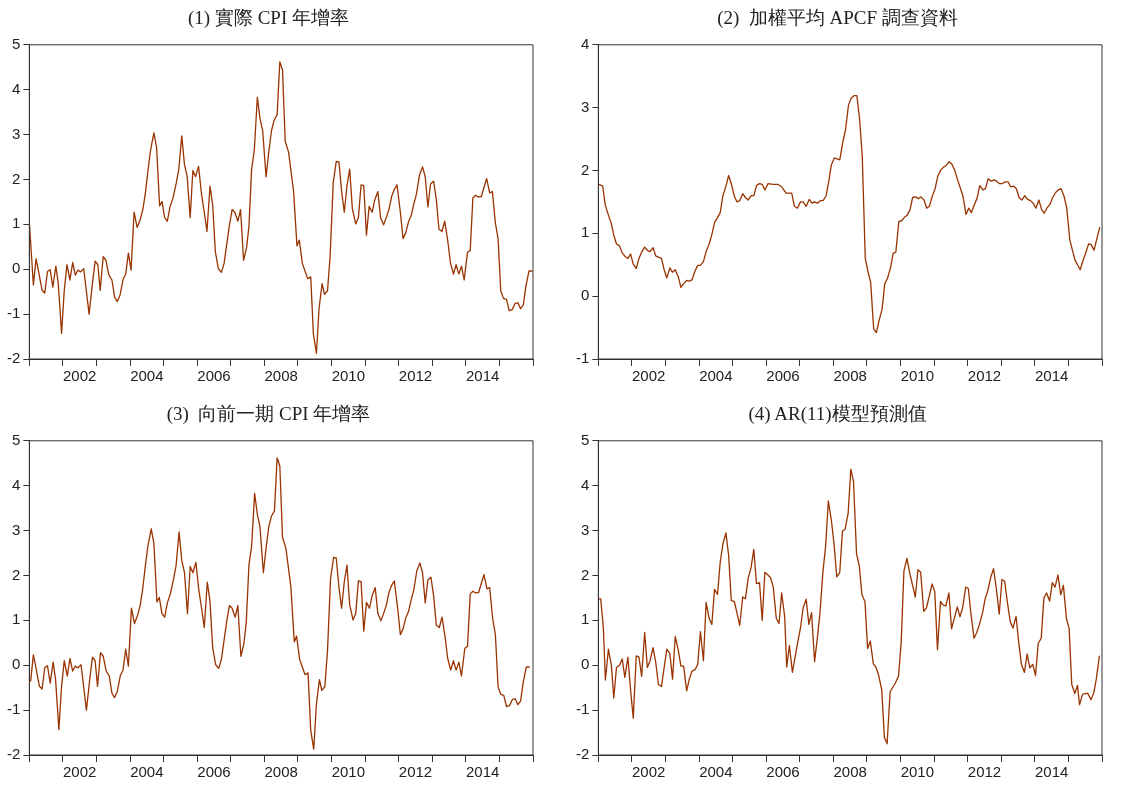  Describe the element at coordinates (268, 18) in the screenshot. I see `chart-title: (1) 實際 CPI 年增率` at that location.